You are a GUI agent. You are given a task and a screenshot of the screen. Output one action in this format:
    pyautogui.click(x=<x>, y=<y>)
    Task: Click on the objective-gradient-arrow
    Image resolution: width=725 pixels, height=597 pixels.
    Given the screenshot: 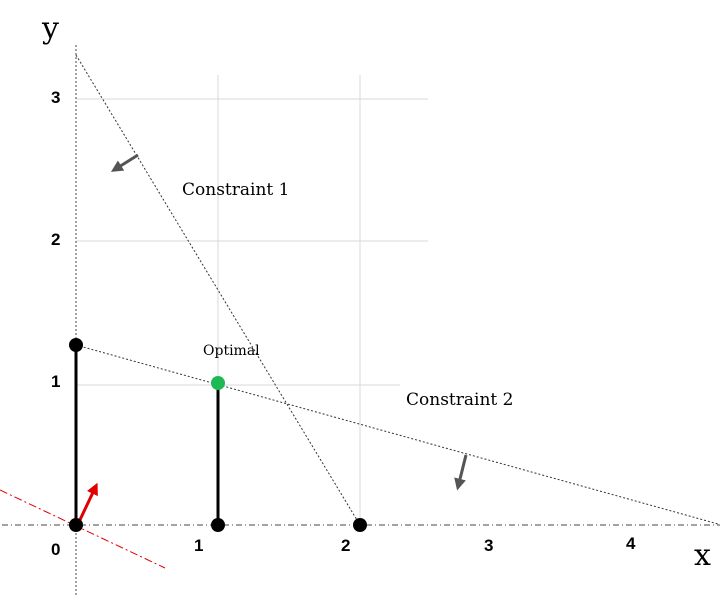 What is the action you would take?
    pyautogui.click(x=87, y=503)
    